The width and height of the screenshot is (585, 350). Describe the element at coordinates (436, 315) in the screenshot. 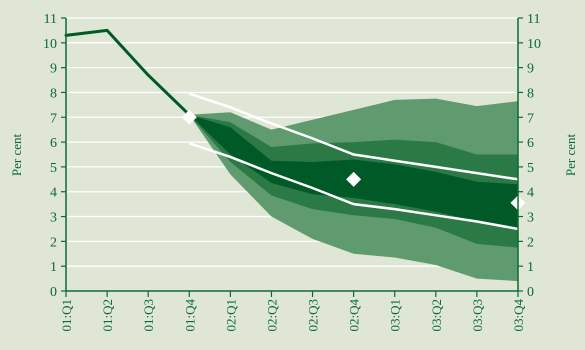

I see `x-tick-label: 03:Q2` at that location.